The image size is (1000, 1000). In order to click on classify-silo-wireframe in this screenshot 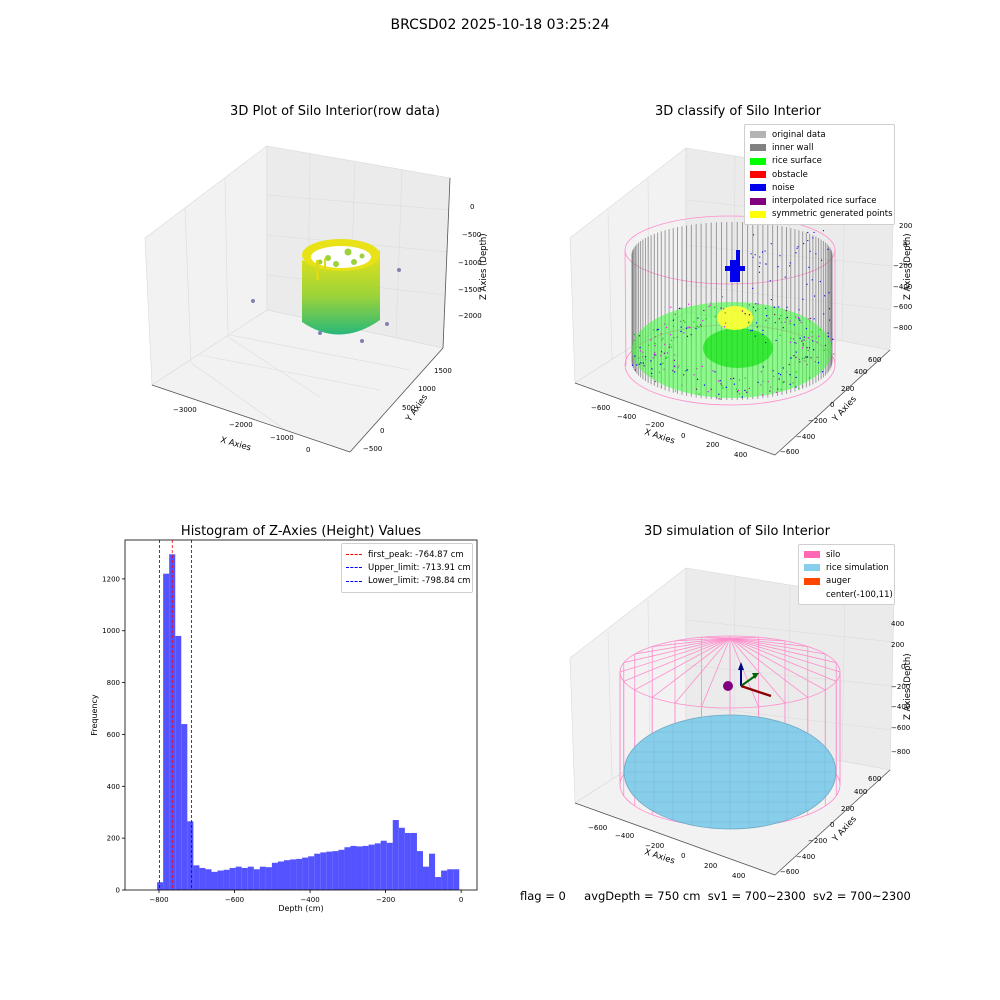, I will do `click(730, 310)`.